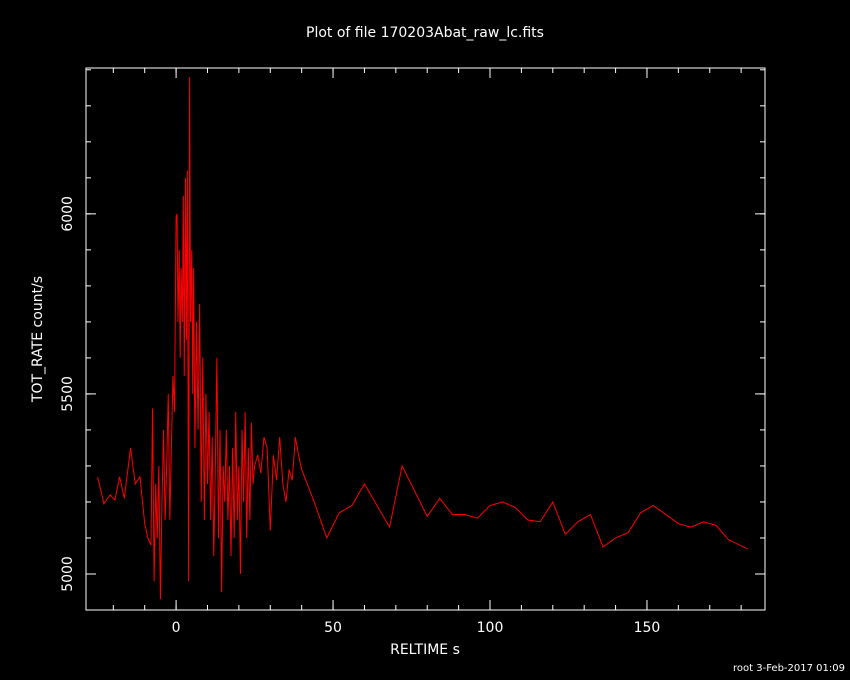 The height and width of the screenshot is (680, 850). I want to click on y-axis-label: TOT_RATE count/s, so click(38, 339).